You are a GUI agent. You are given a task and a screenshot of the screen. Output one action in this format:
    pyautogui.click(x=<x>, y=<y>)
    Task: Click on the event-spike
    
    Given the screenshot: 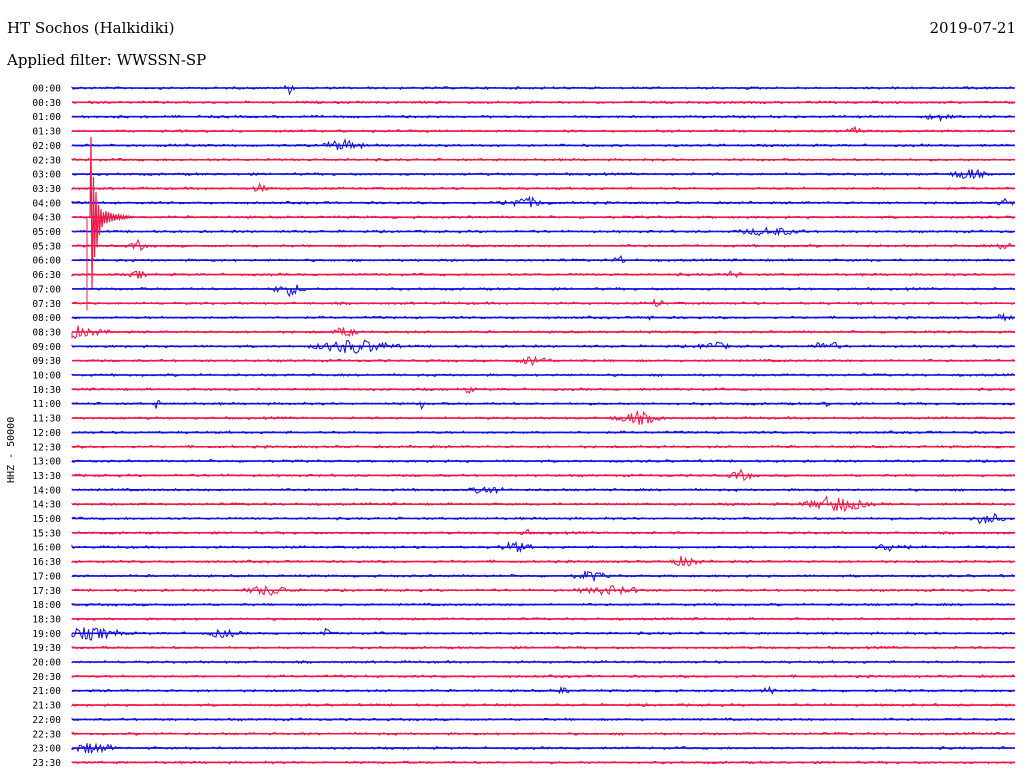 What is the action you would take?
    pyautogui.click(x=112, y=212)
    